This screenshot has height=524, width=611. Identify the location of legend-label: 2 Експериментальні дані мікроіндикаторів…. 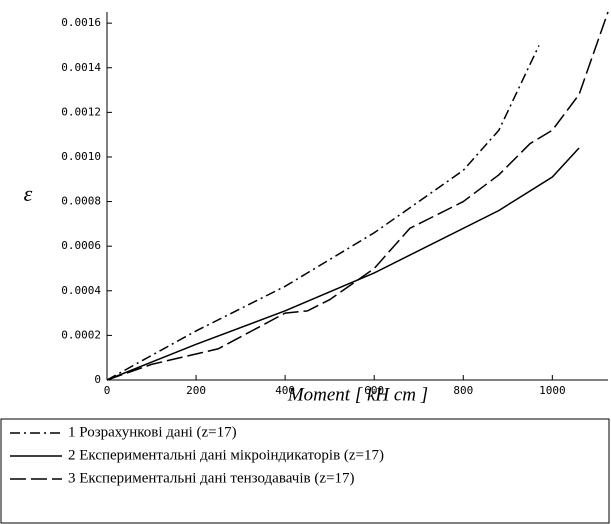
(226, 455).